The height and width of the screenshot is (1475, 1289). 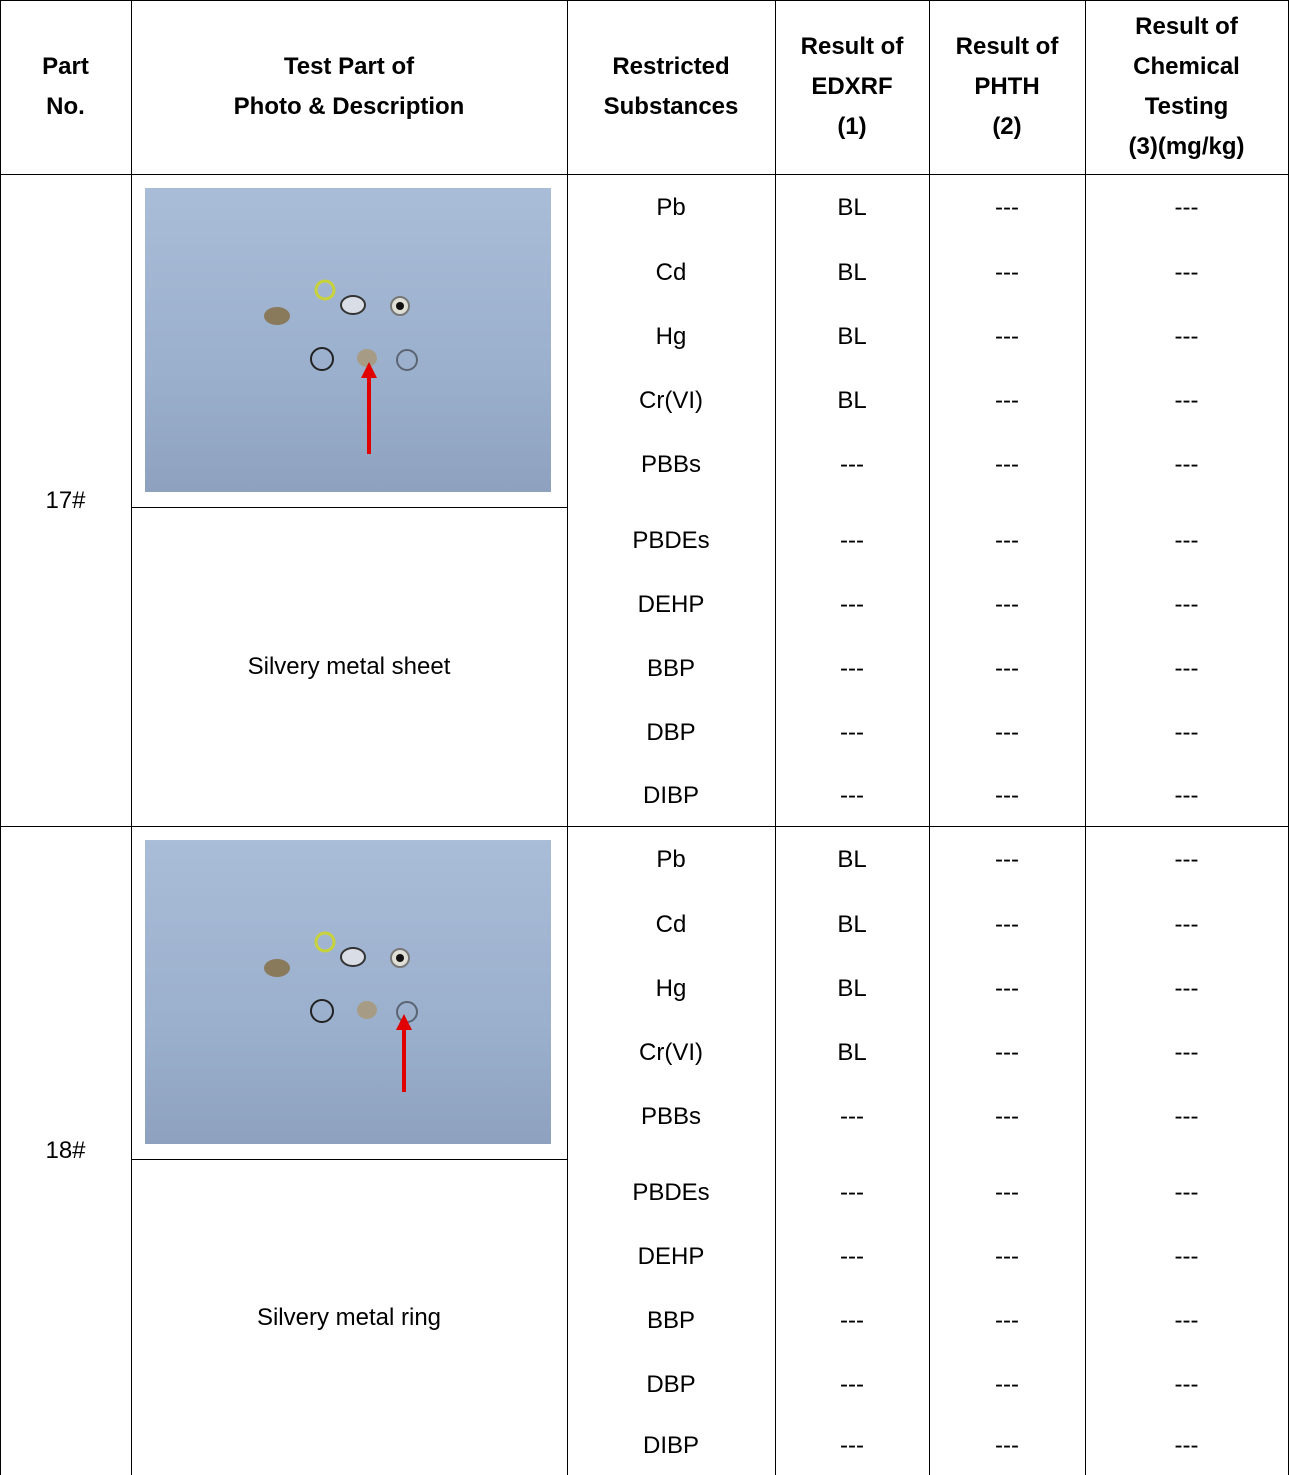 I want to click on silver-ring, so click(x=407, y=360).